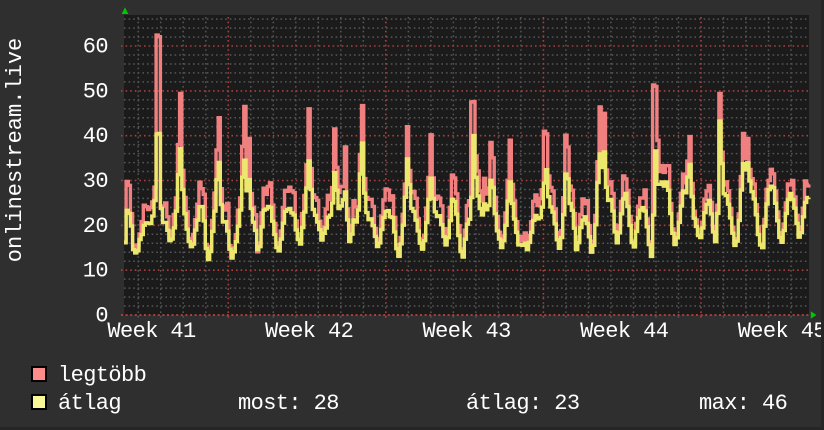 This screenshot has width=824, height=430. What do you see at coordinates (309, 331) in the screenshot?
I see `svg-text: Week 42` at bounding box center [309, 331].